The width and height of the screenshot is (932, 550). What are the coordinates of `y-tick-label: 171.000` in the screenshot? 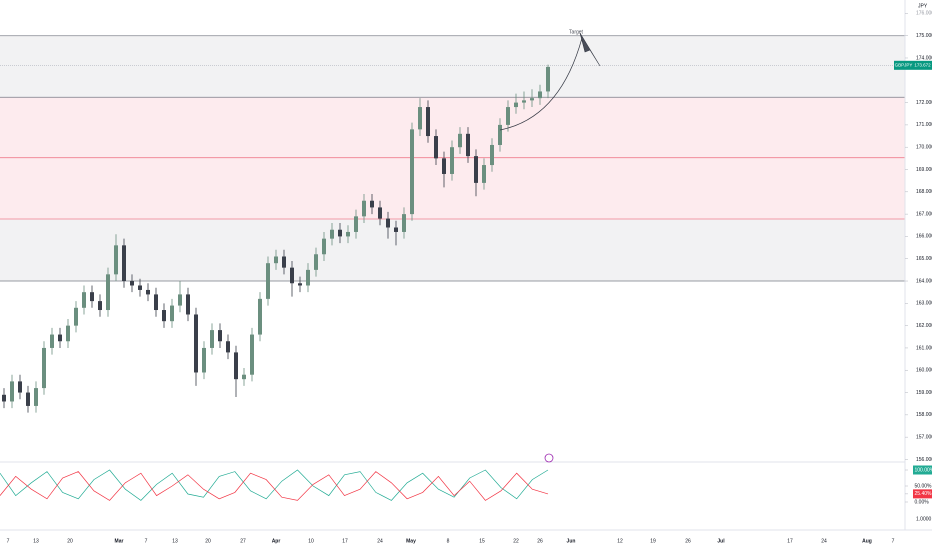 It's located at (924, 125).